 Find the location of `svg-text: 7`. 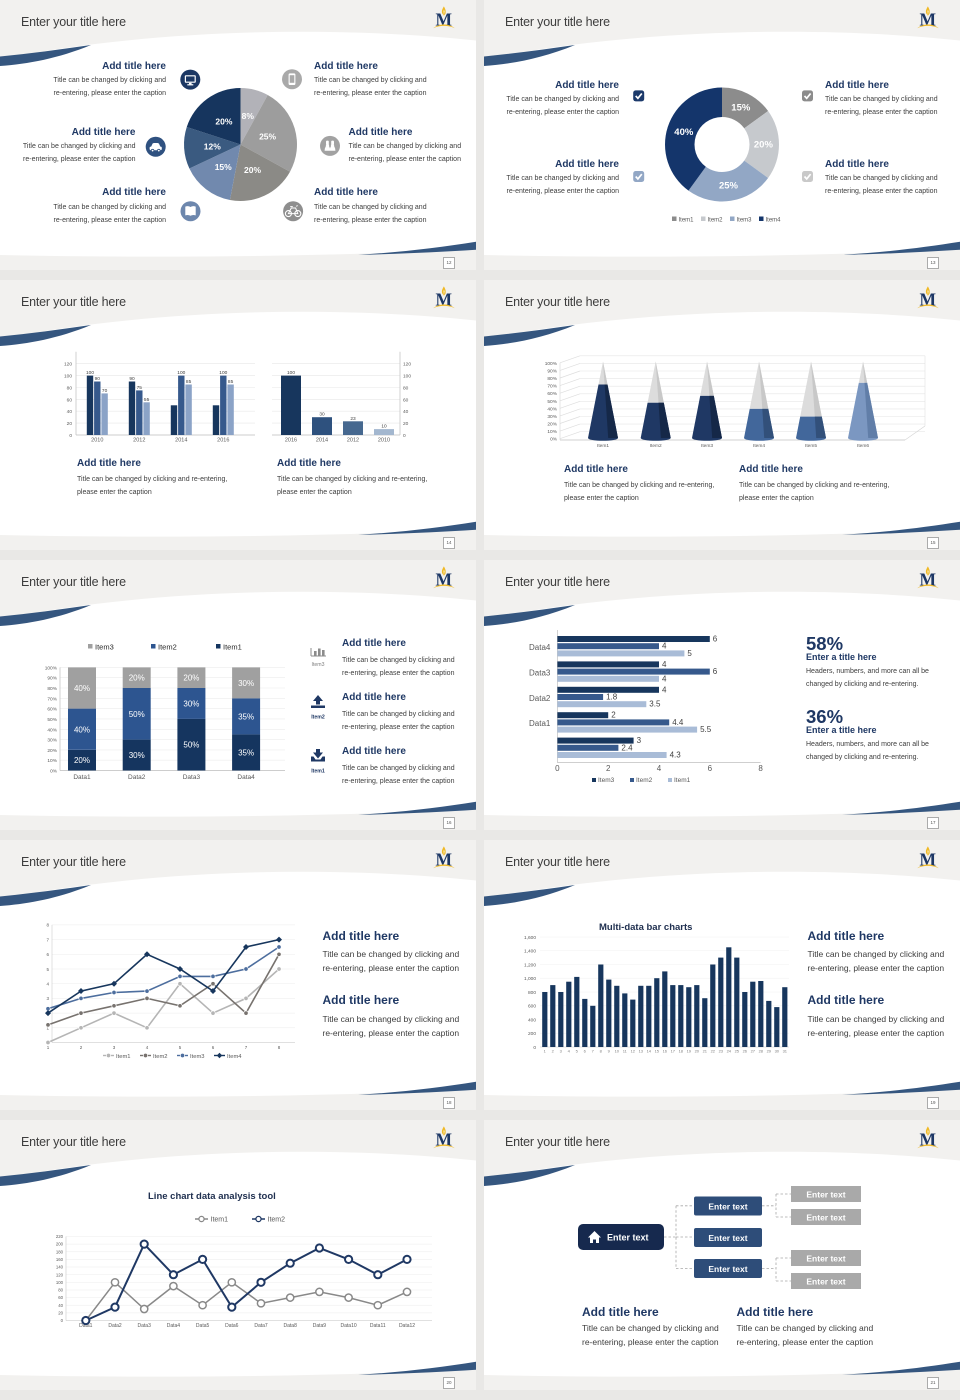

svg-text: 7 is located at coordinates (47, 939).